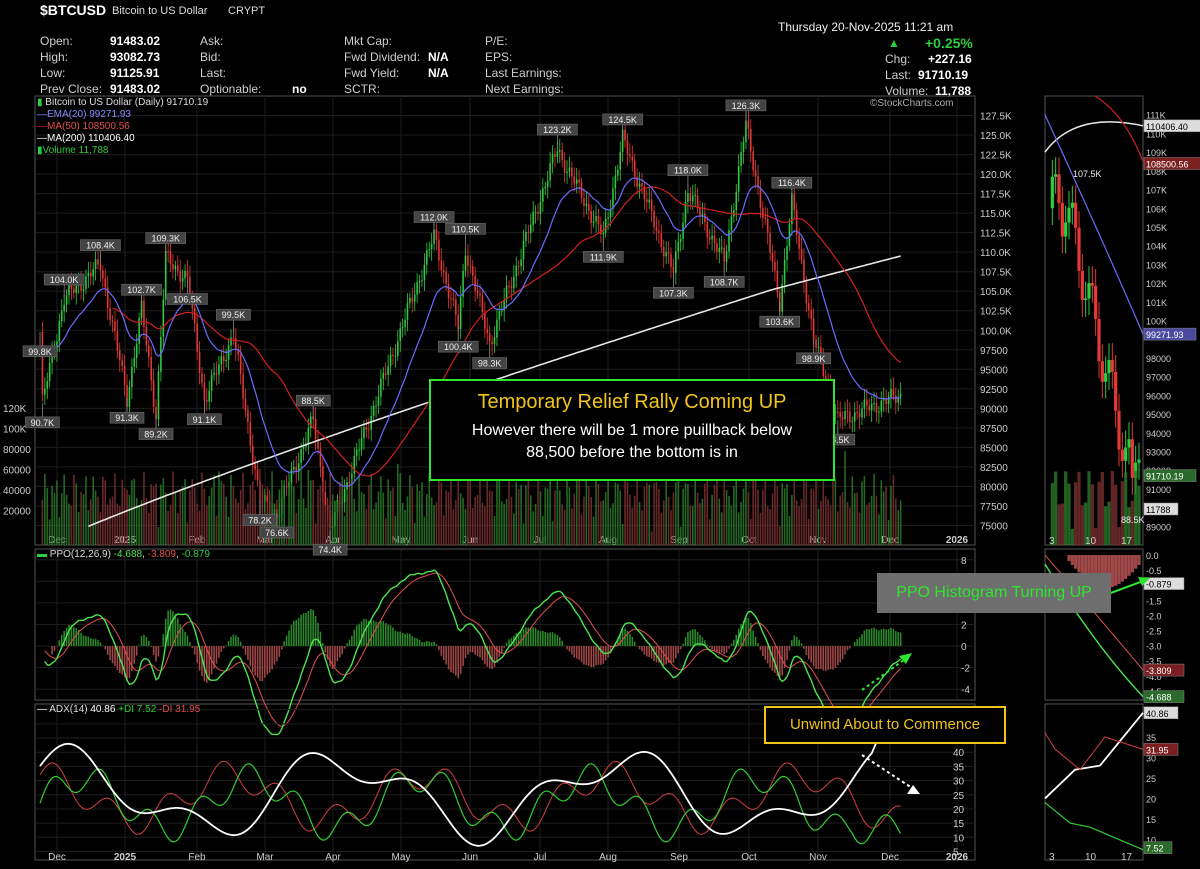 The height and width of the screenshot is (869, 1200). I want to click on price-tick-label: 92500, so click(994, 390).